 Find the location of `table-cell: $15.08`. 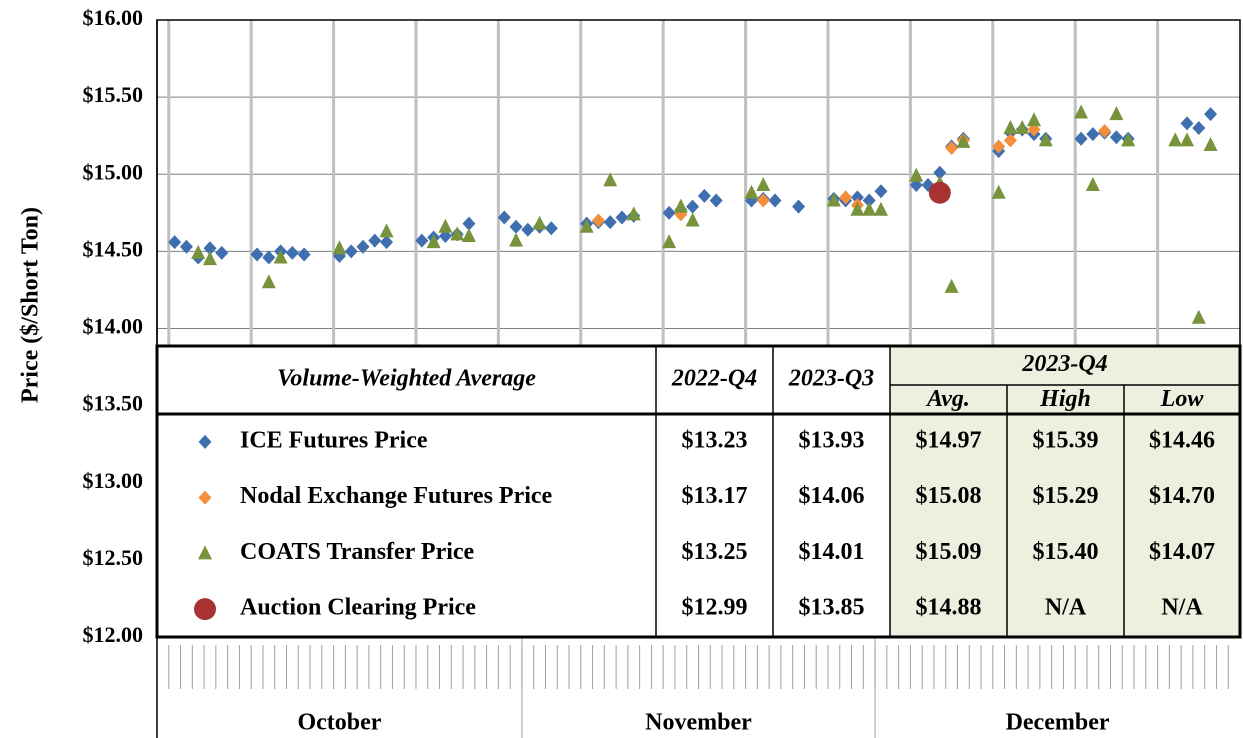

table-cell: $15.08 is located at coordinates (949, 496).